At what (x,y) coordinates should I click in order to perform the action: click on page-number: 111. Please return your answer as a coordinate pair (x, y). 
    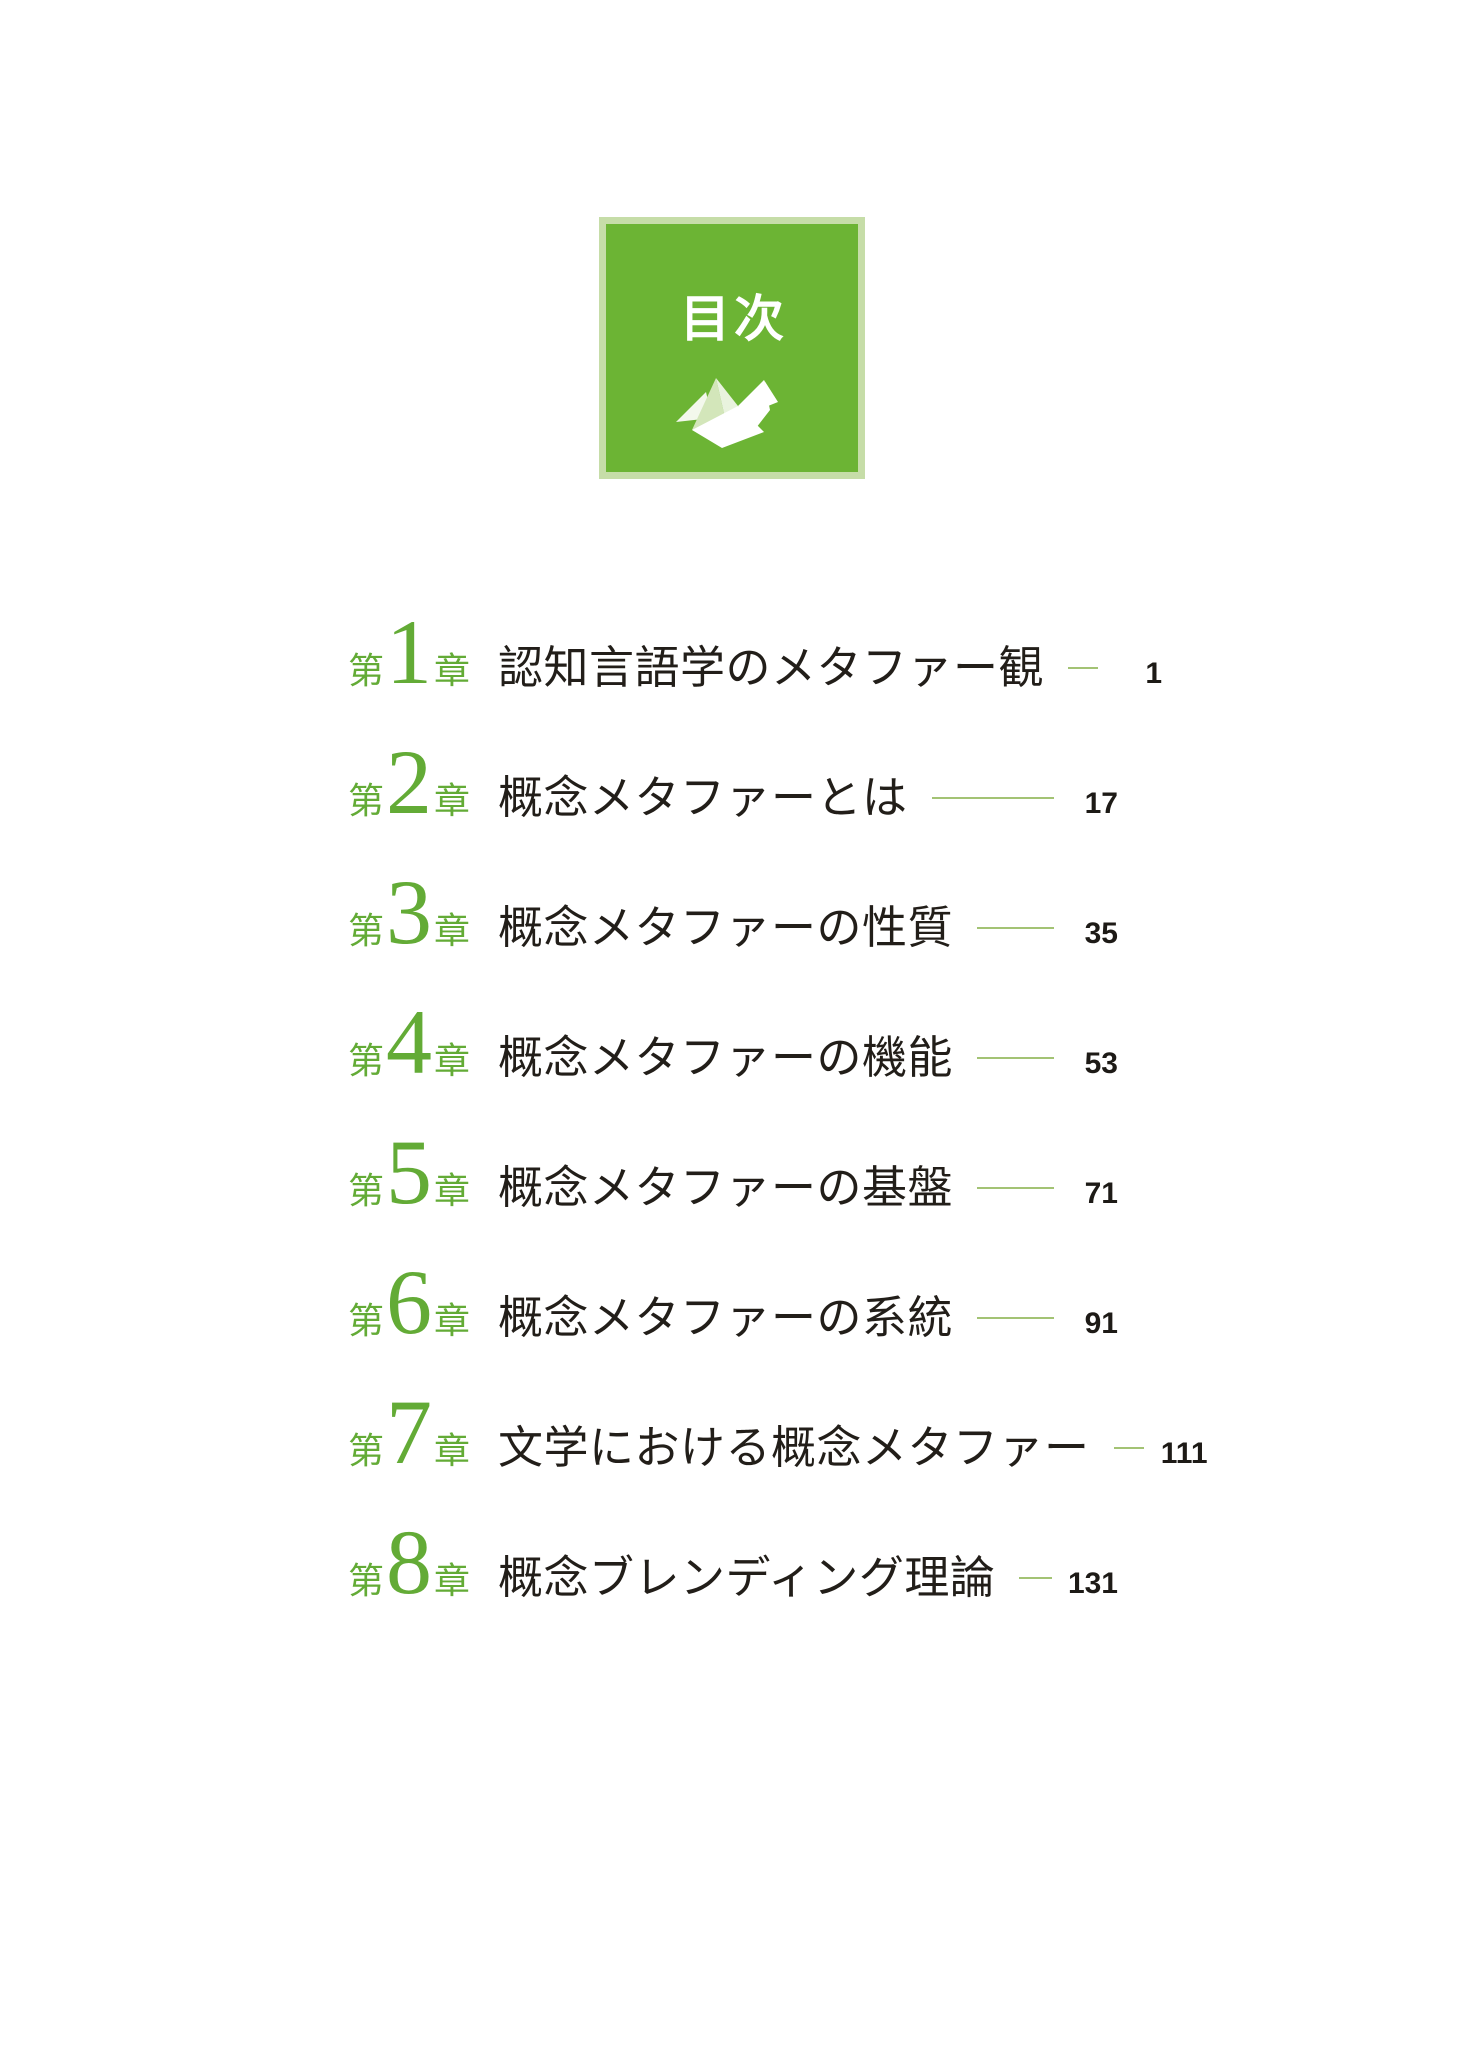
    Looking at the image, I should click on (1184, 1453).